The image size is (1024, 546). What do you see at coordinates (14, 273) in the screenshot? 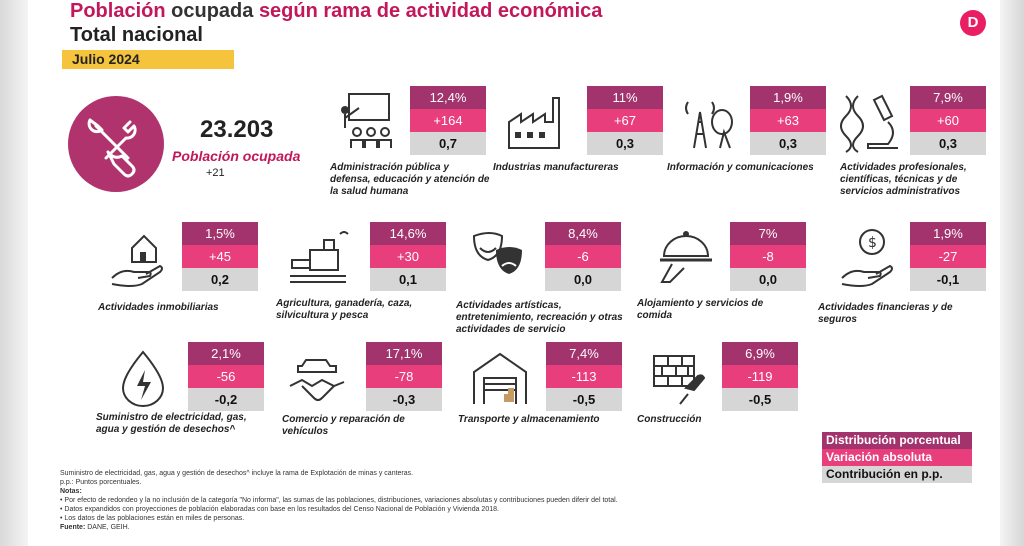
I see `left-edge` at bounding box center [14, 273].